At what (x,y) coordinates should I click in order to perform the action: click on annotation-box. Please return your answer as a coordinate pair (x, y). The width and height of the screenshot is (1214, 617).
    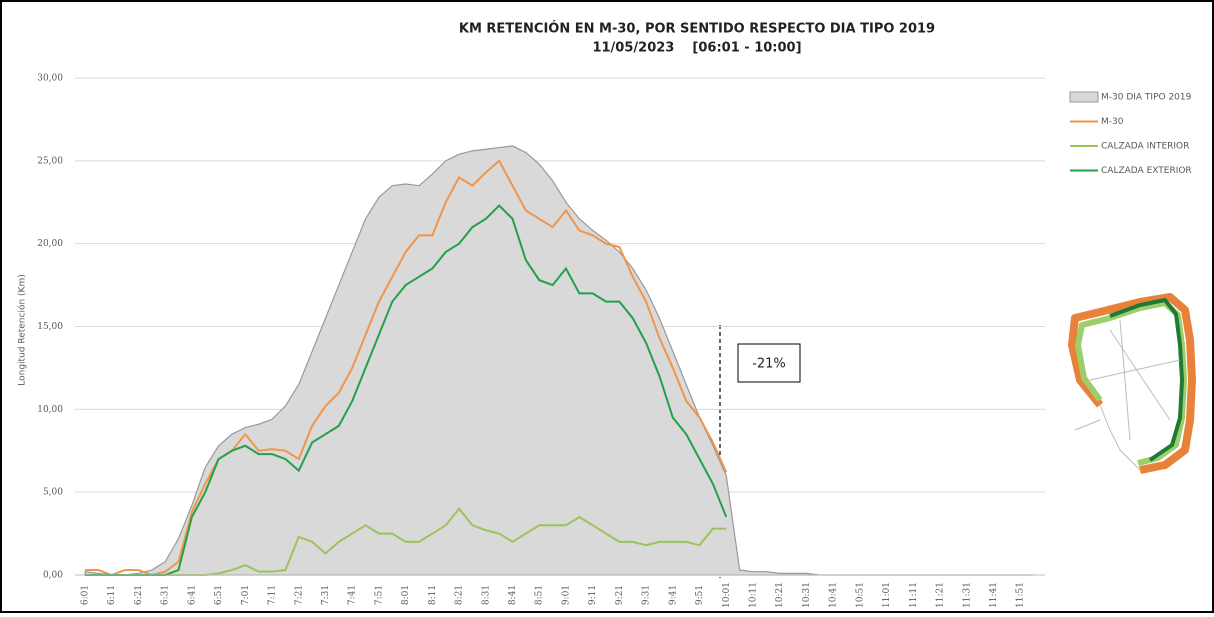
    Looking at the image, I should click on (769, 363).